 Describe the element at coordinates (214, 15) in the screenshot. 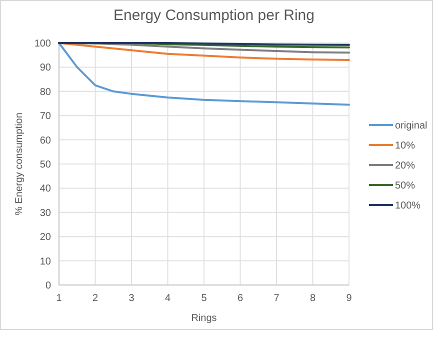

I see `chart-title: Energy Consumption per Ring` at that location.